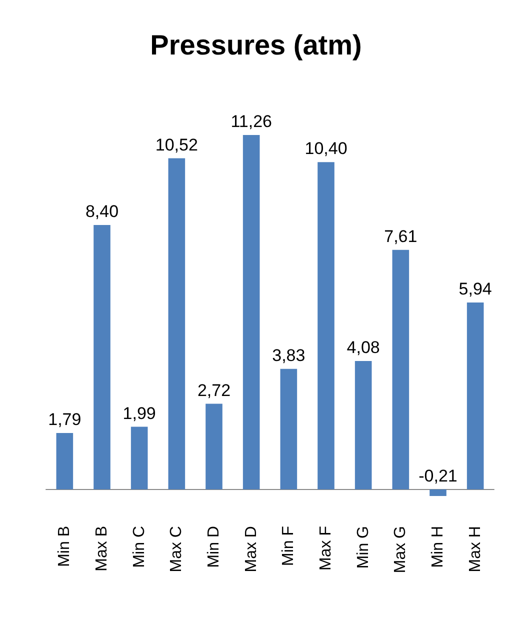 The height and width of the screenshot is (617, 512). What do you see at coordinates (401, 550) in the screenshot?
I see `x-tick-label: Max G` at bounding box center [401, 550].